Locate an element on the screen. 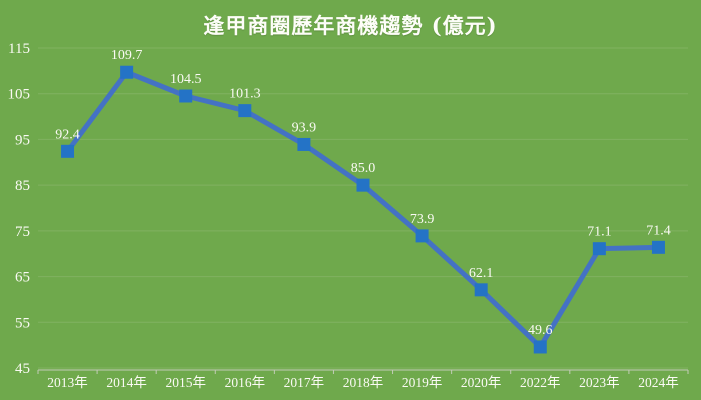  y-axis-tick-label: 55 is located at coordinates (22, 323).